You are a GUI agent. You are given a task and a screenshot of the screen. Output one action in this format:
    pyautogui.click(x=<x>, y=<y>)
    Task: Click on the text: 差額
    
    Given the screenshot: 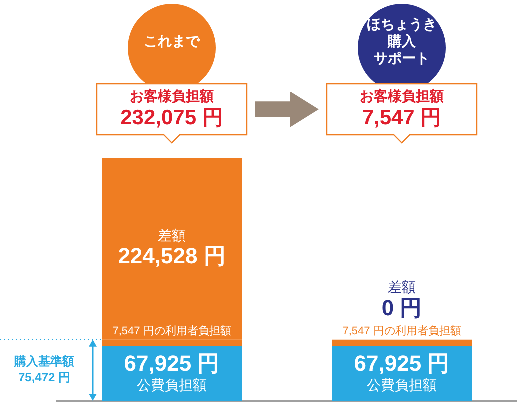 What is the action you would take?
    pyautogui.click(x=402, y=287)
    